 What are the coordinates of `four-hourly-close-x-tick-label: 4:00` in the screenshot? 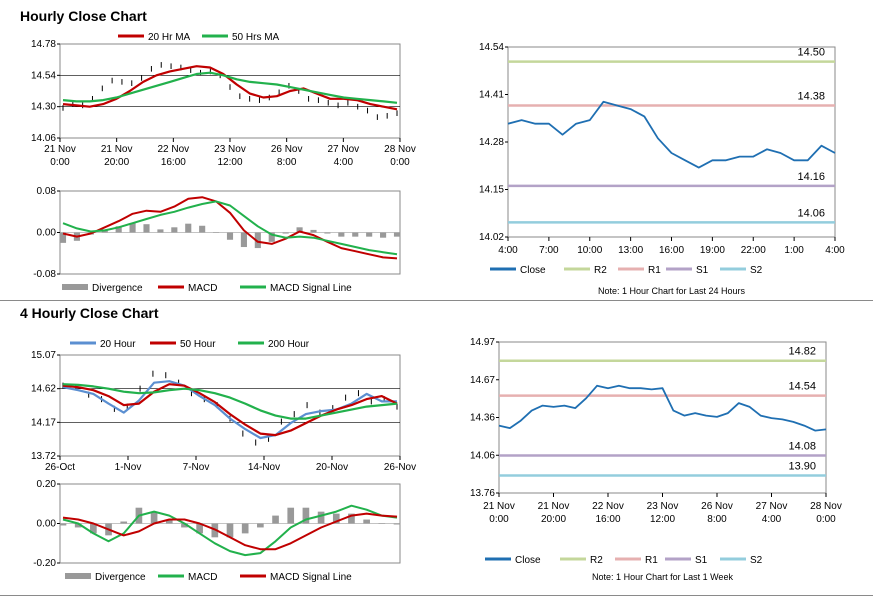 It's located at (772, 519).